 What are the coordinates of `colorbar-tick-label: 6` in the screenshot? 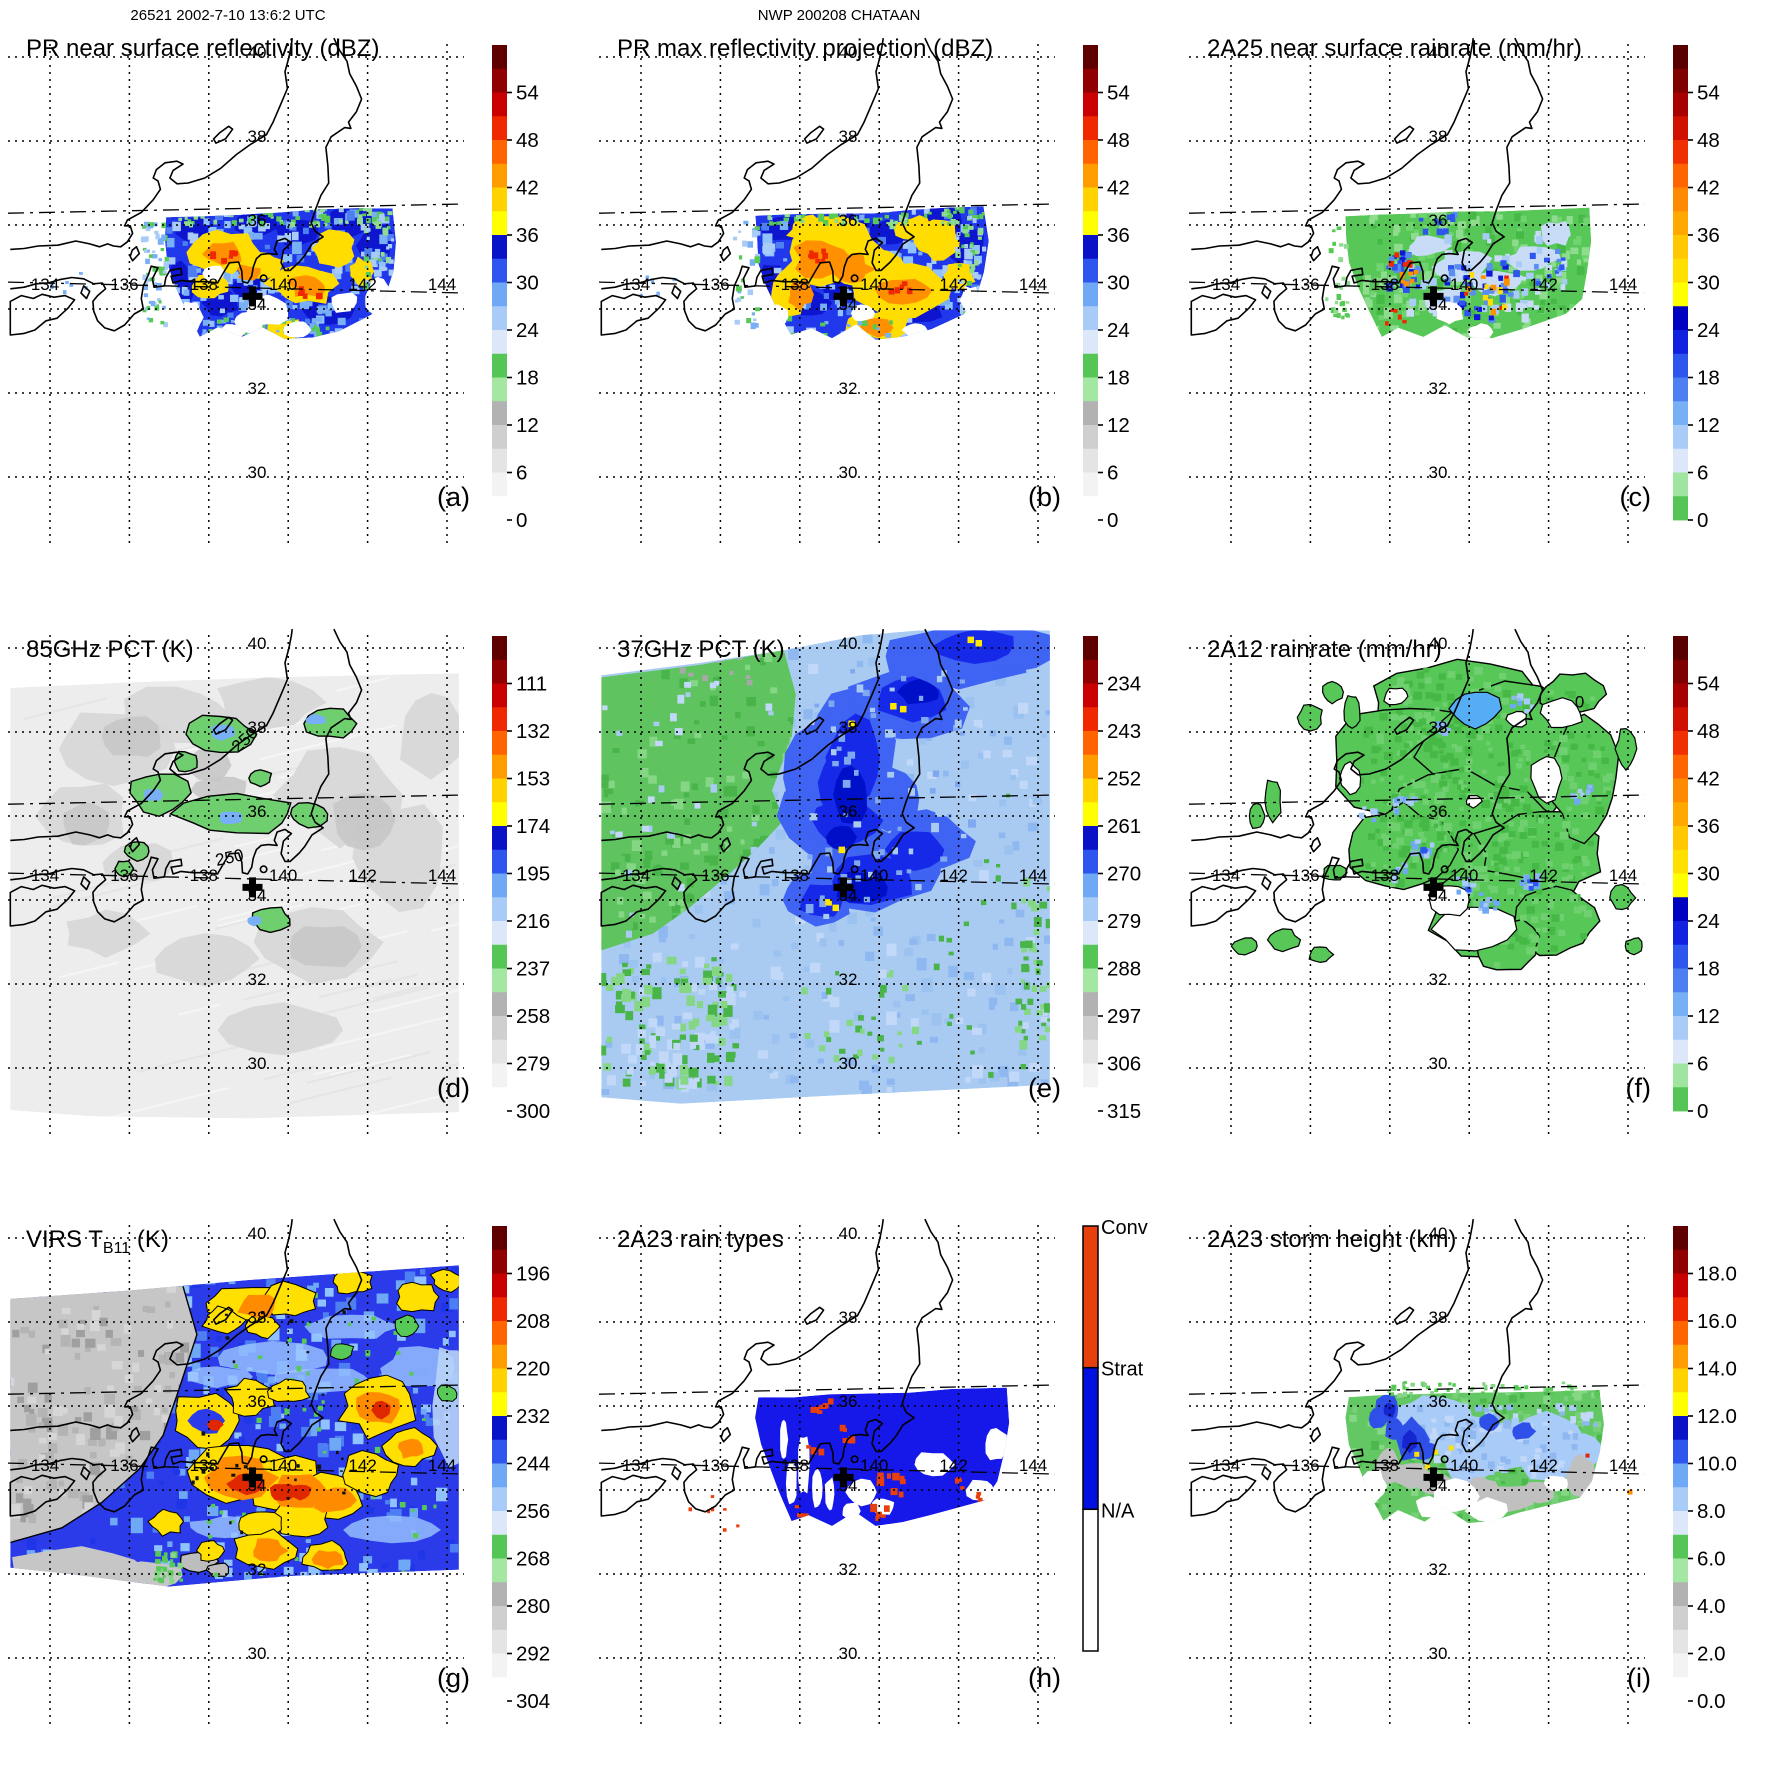 It's located at (521, 473).